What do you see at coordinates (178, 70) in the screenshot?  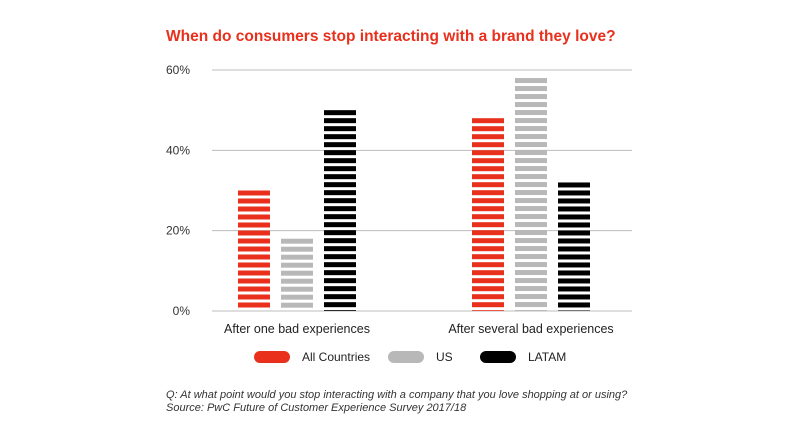 I see `y-tick-label: 60%` at bounding box center [178, 70].